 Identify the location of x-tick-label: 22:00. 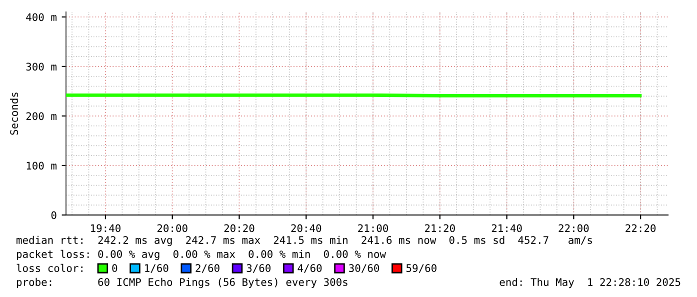
(573, 228).